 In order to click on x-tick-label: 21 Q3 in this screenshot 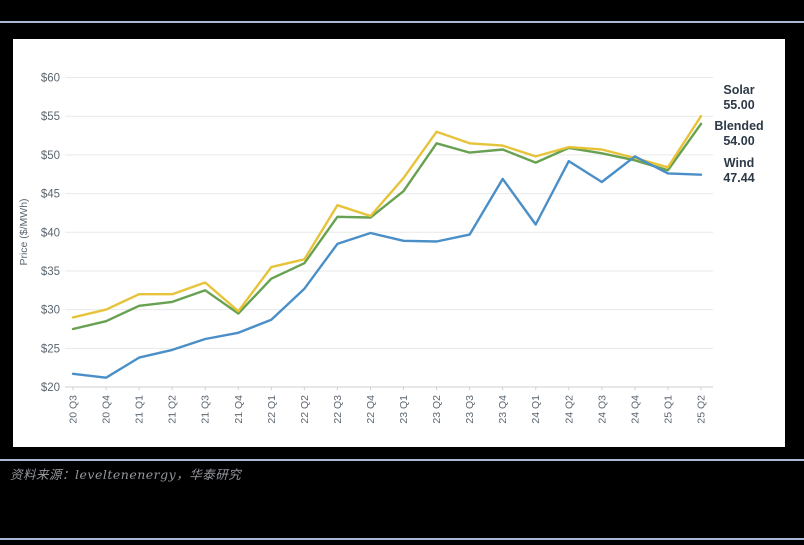, I will do `click(206, 409)`.